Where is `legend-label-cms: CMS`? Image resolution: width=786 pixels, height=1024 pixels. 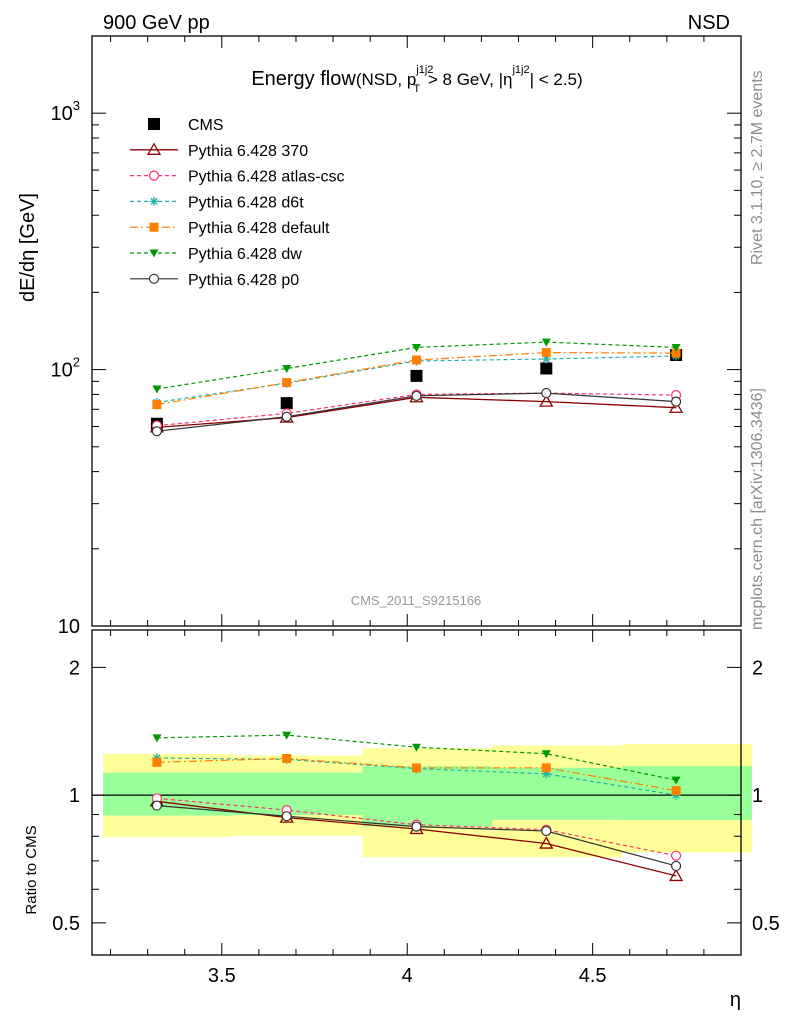 legend-label-cms: CMS is located at coordinates (206, 125).